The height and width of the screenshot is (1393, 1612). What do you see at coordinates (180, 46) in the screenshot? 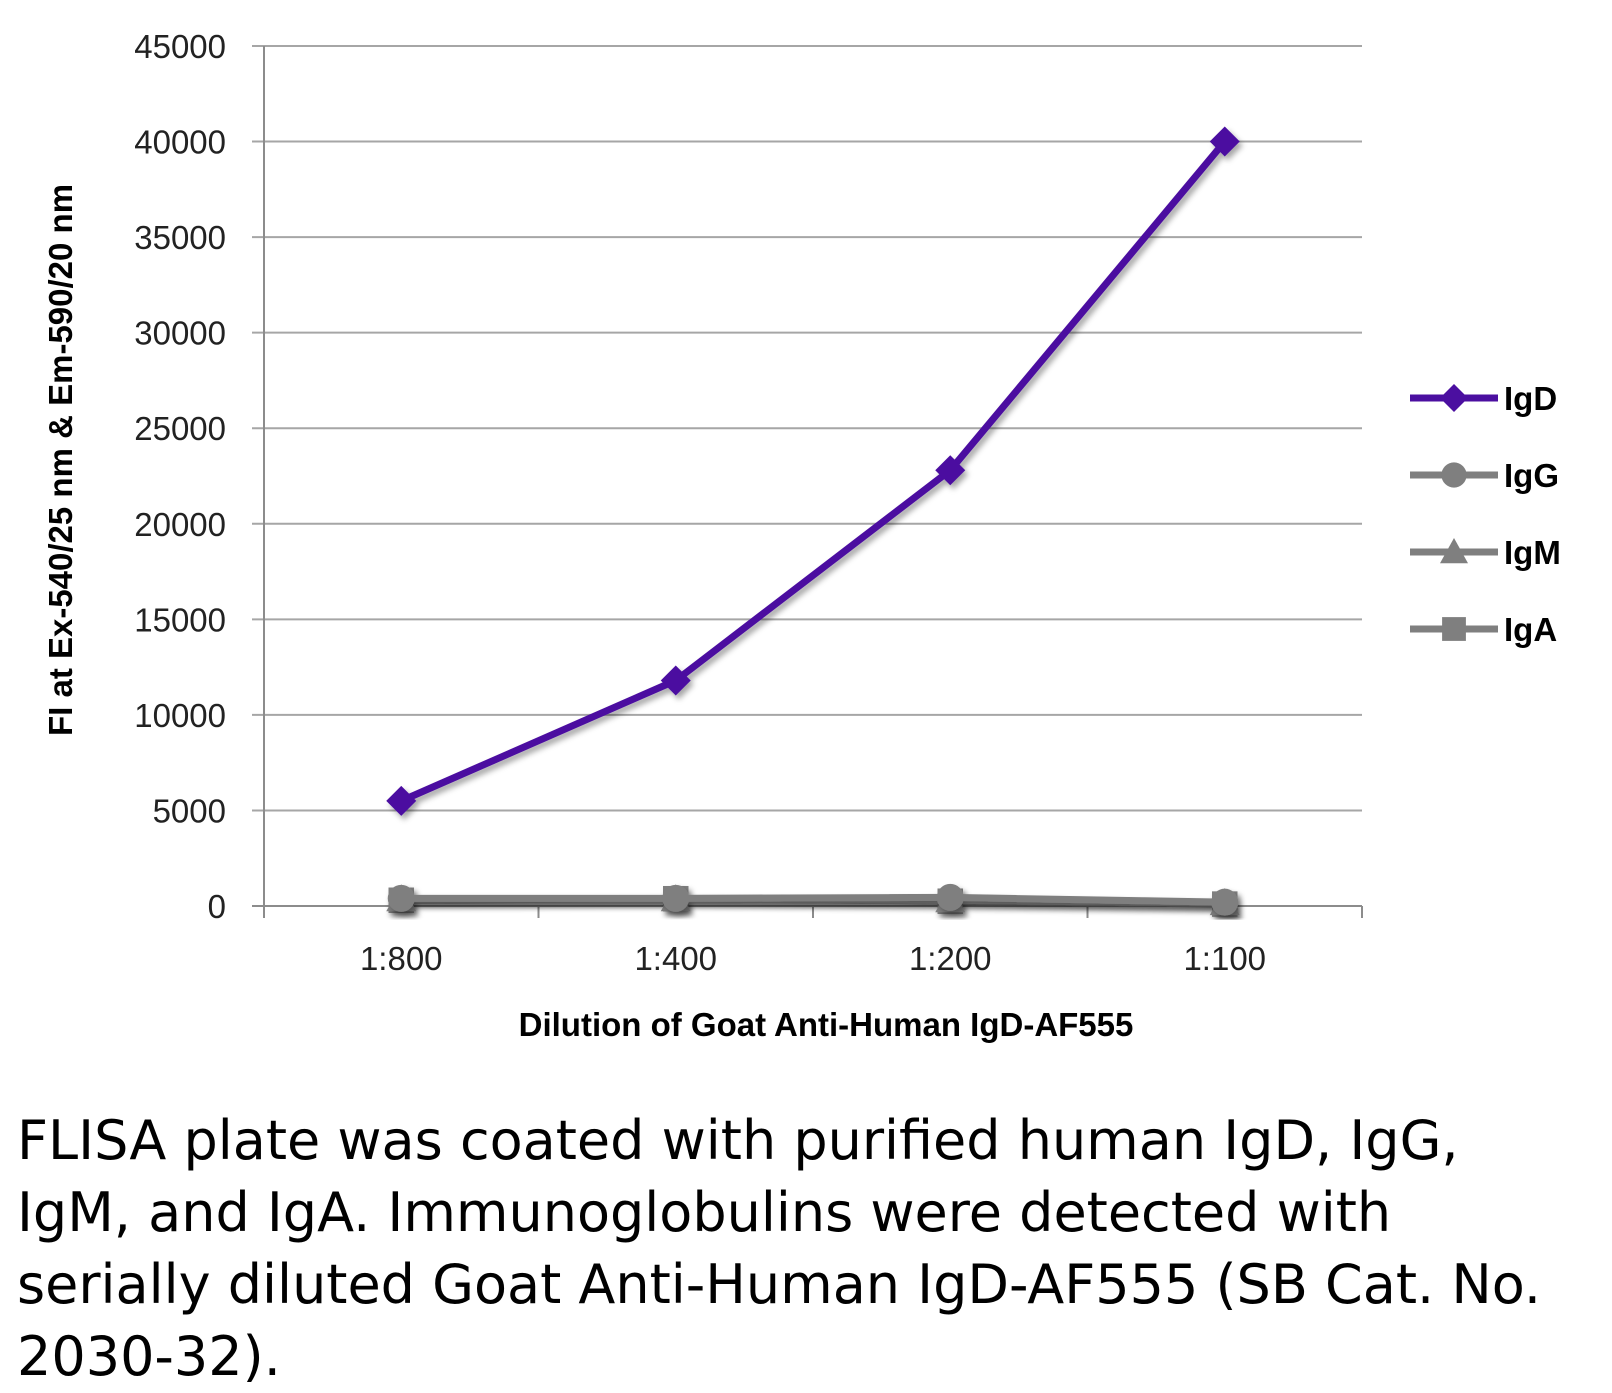
I see `y-tick-label: 45000` at bounding box center [180, 46].